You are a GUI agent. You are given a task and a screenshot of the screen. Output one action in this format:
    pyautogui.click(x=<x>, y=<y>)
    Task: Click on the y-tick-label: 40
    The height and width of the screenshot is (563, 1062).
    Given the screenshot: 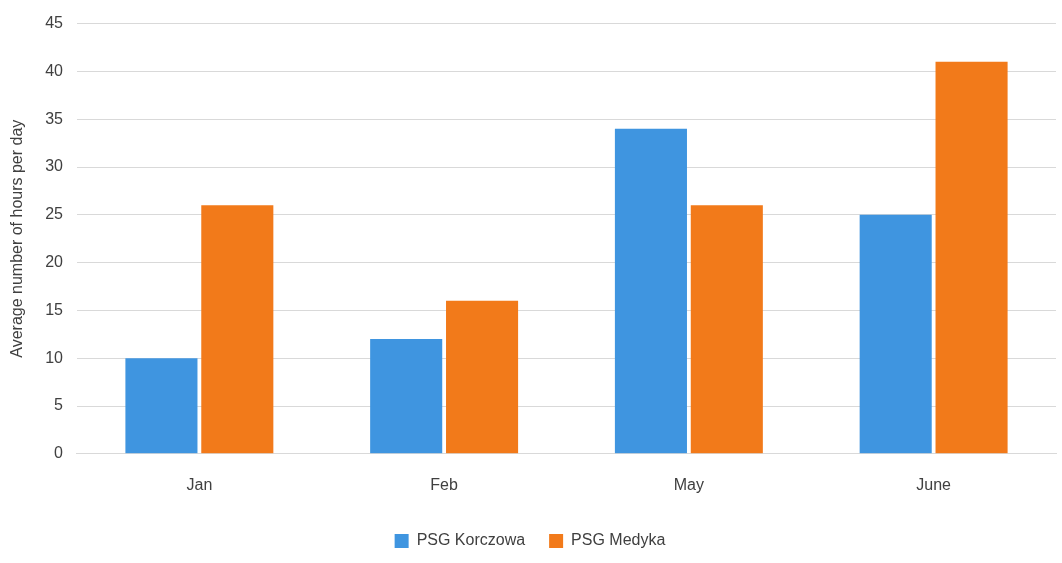 What is the action you would take?
    pyautogui.click(x=54, y=70)
    